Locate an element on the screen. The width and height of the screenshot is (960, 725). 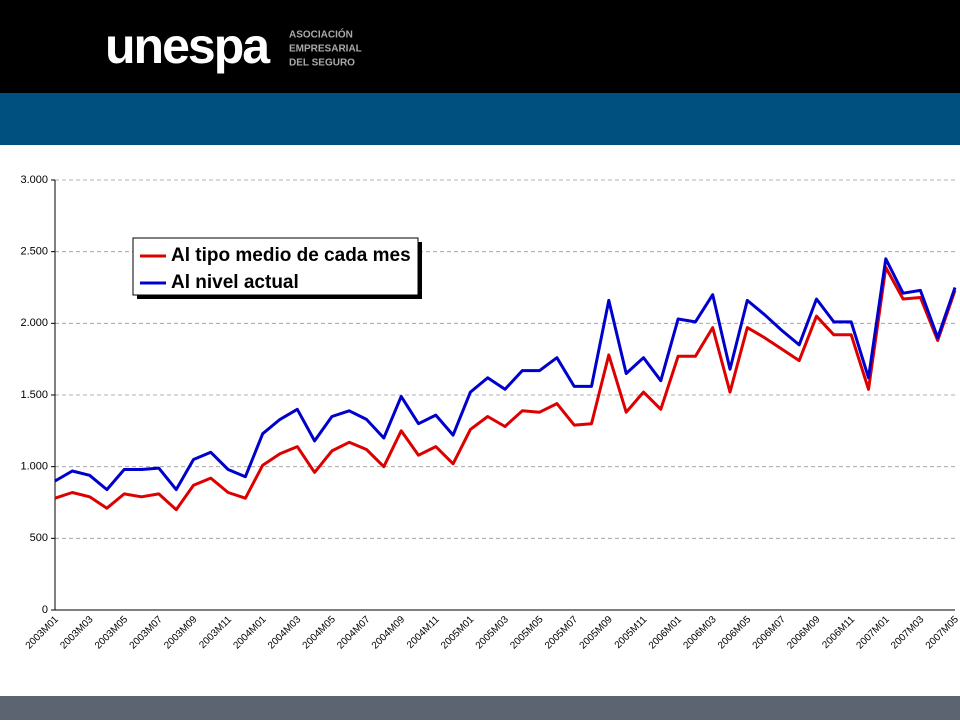
y-tick-label: 2.000 is located at coordinates (34, 323).